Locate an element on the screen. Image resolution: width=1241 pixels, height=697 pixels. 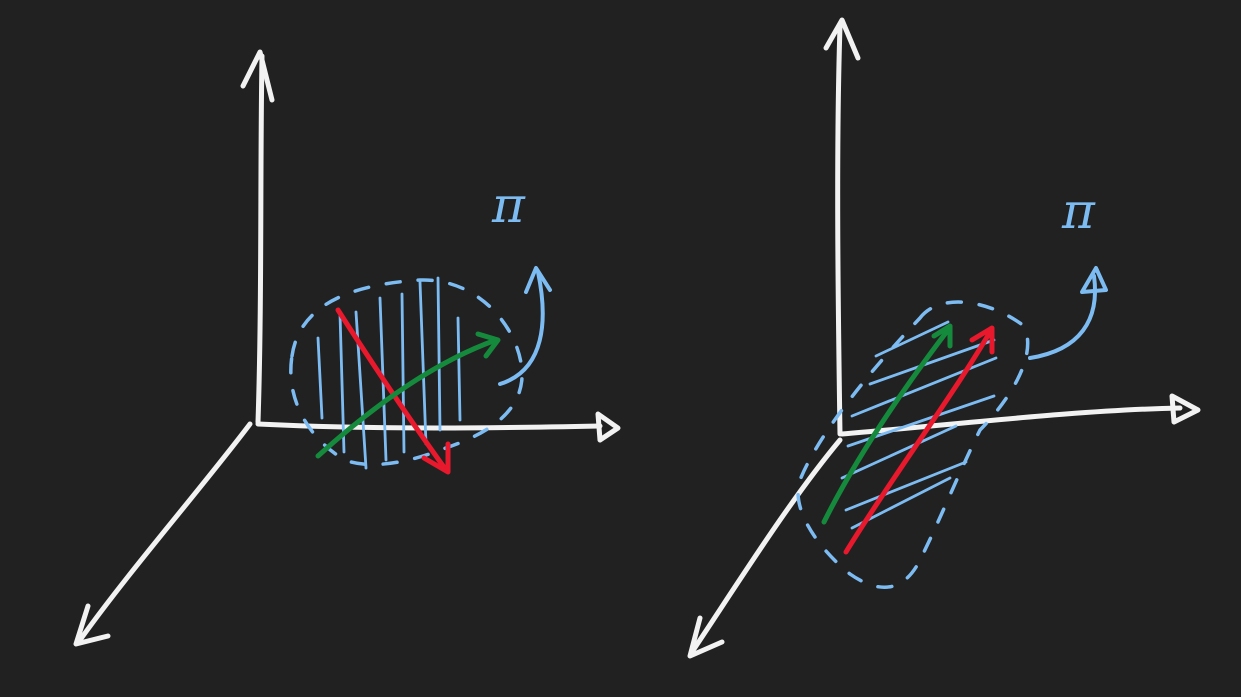
left-plane-label: π is located at coordinates (508, 205).